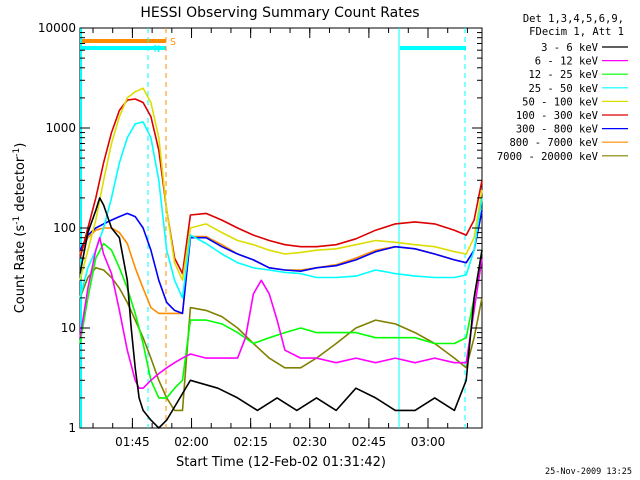 The image size is (640, 480). I want to click on legend-header-detectors: Det 1,3,4,5,6,9,, so click(573, 19).